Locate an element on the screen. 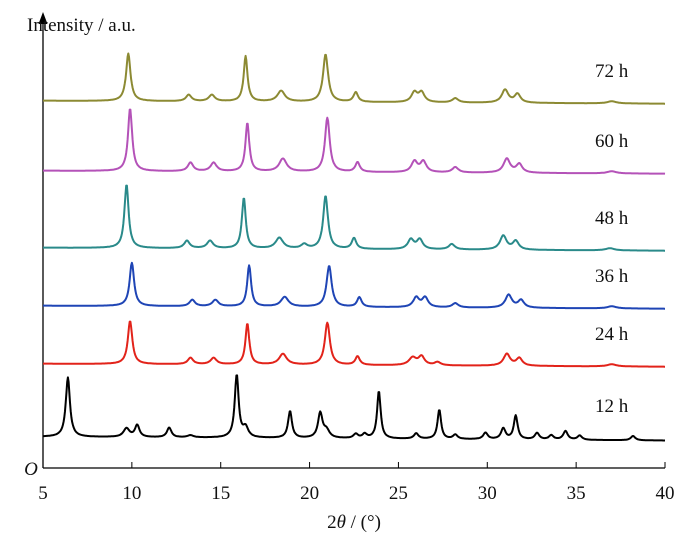 This screenshot has width=700, height=558. series-line-12h is located at coordinates (354, 408).